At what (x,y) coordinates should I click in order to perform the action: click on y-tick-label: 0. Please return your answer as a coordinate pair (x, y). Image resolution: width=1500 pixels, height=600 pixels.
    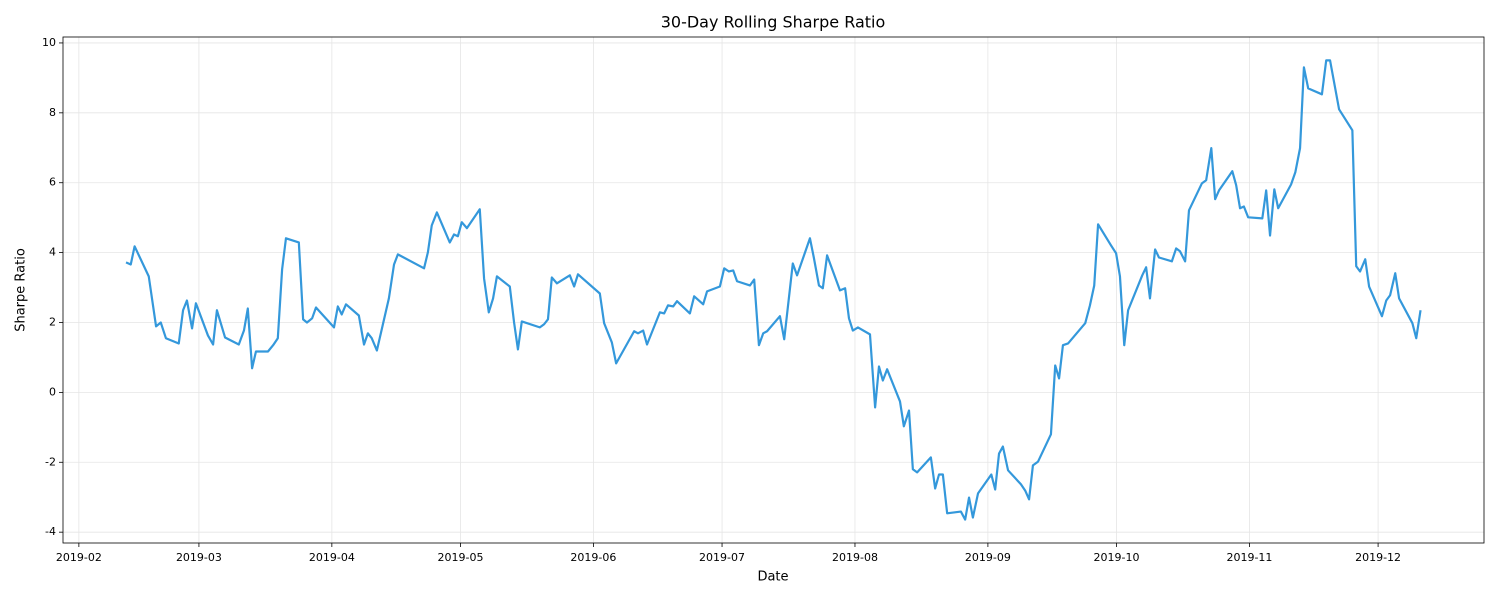
    Looking at the image, I should click on (52, 391).